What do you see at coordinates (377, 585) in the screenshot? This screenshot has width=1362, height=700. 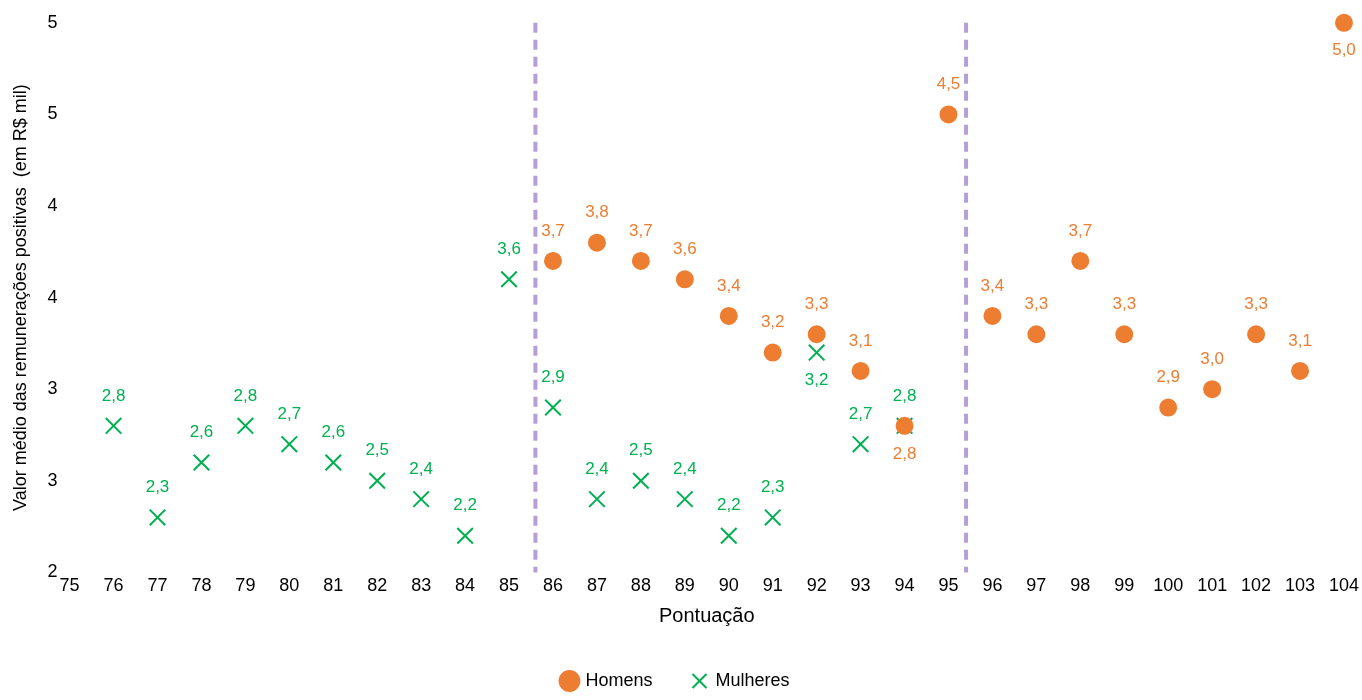 I see `x-tick-label: 82` at bounding box center [377, 585].